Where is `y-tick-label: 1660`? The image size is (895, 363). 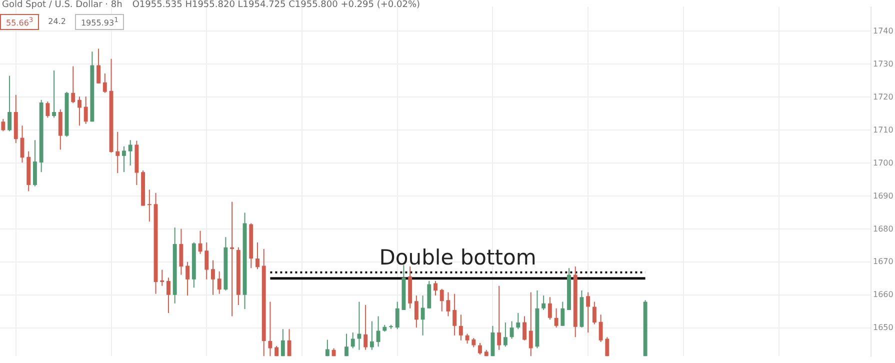 y-tick-label: 1660 is located at coordinates (883, 295).